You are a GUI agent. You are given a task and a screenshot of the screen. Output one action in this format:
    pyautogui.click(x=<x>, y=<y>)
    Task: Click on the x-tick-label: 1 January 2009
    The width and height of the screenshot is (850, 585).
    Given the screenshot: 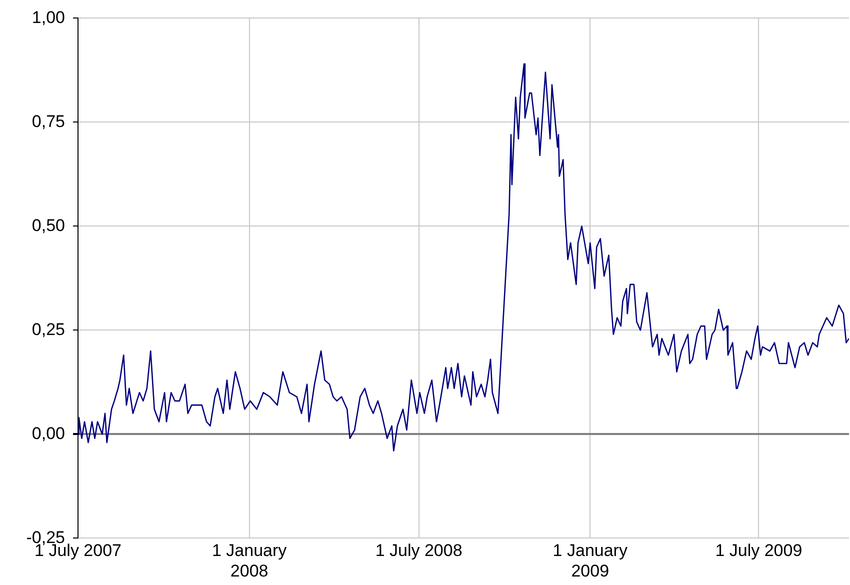 What is the action you would take?
    pyautogui.click(x=590, y=560)
    